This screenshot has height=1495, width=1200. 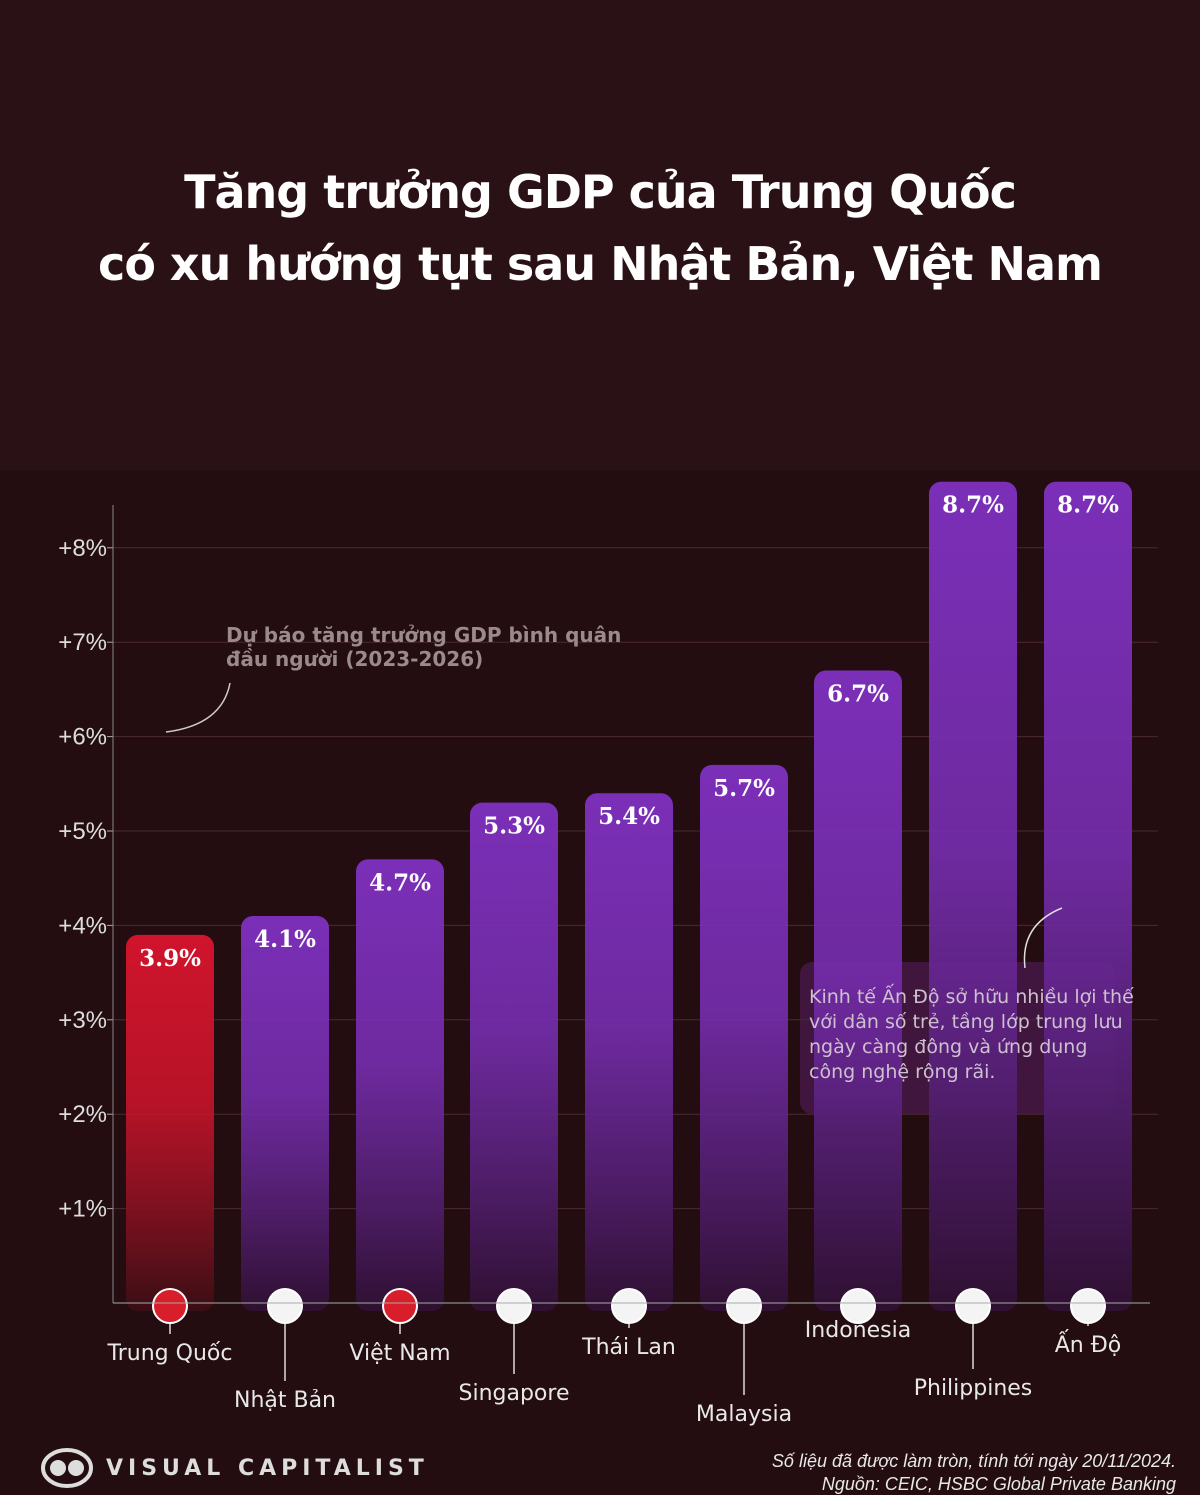 What do you see at coordinates (82, 548) in the screenshot?
I see `y-tick-label: +8%` at bounding box center [82, 548].